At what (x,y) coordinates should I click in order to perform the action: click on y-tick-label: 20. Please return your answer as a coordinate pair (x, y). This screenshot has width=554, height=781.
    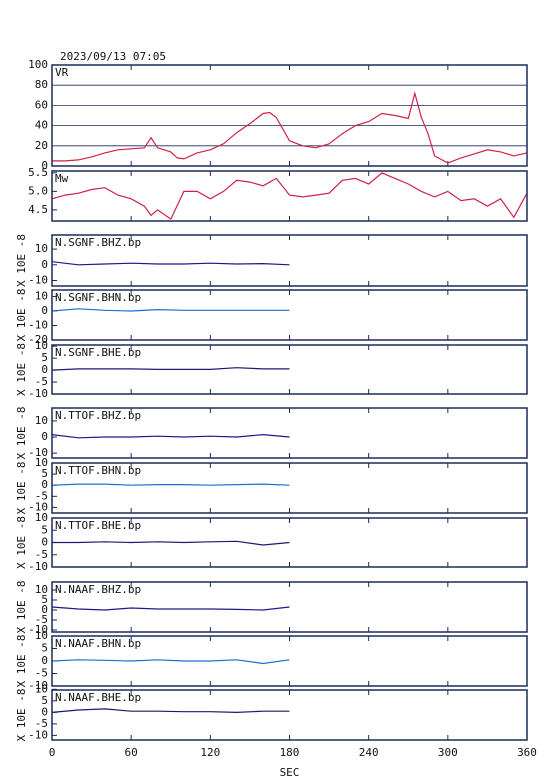
    Looking at the image, I should click on (41, 145).